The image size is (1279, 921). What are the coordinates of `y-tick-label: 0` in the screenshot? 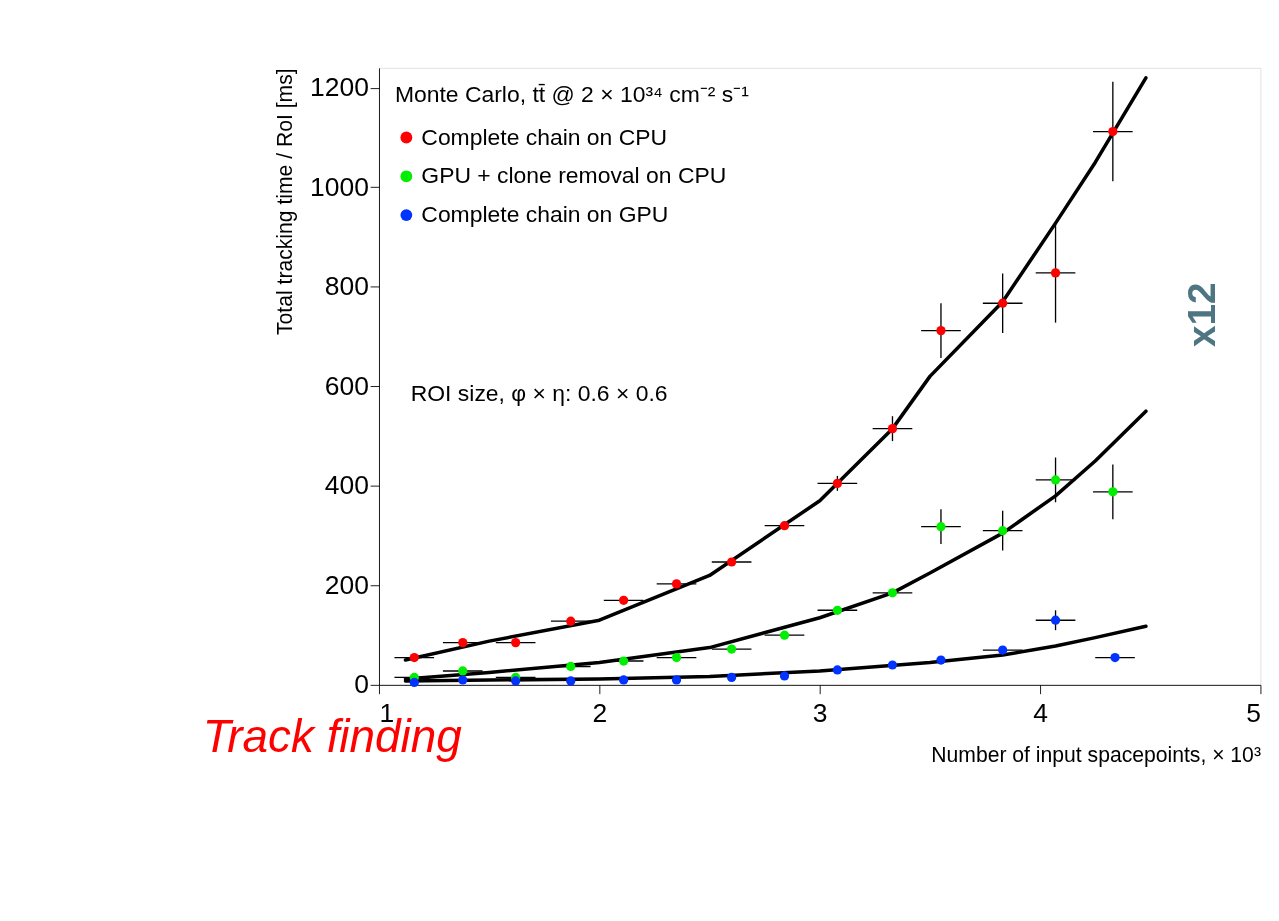 It's located at (361, 684).